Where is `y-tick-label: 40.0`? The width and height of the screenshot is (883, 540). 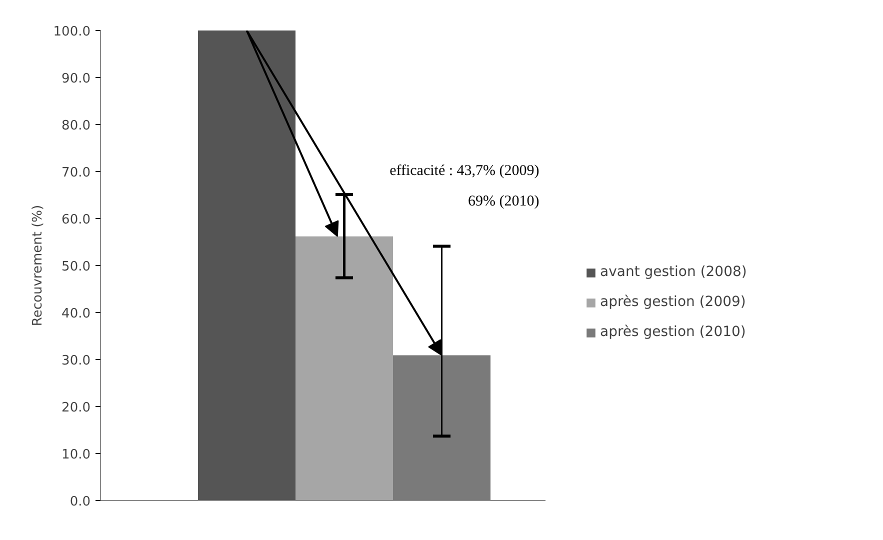 y-tick-label: 40.0 is located at coordinates (76, 314).